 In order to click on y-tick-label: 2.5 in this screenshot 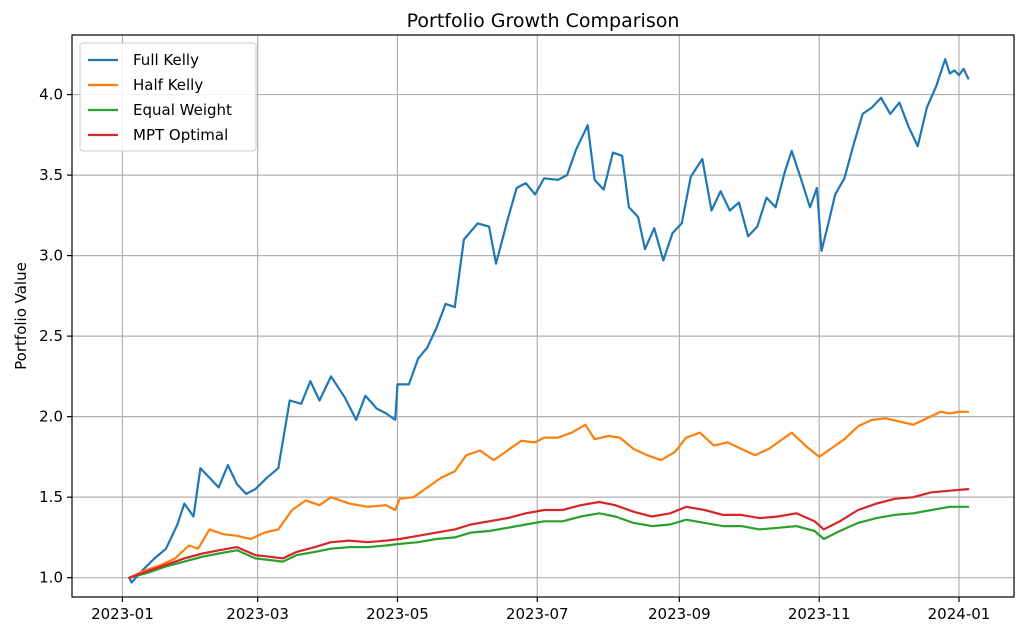, I will do `click(51, 336)`.